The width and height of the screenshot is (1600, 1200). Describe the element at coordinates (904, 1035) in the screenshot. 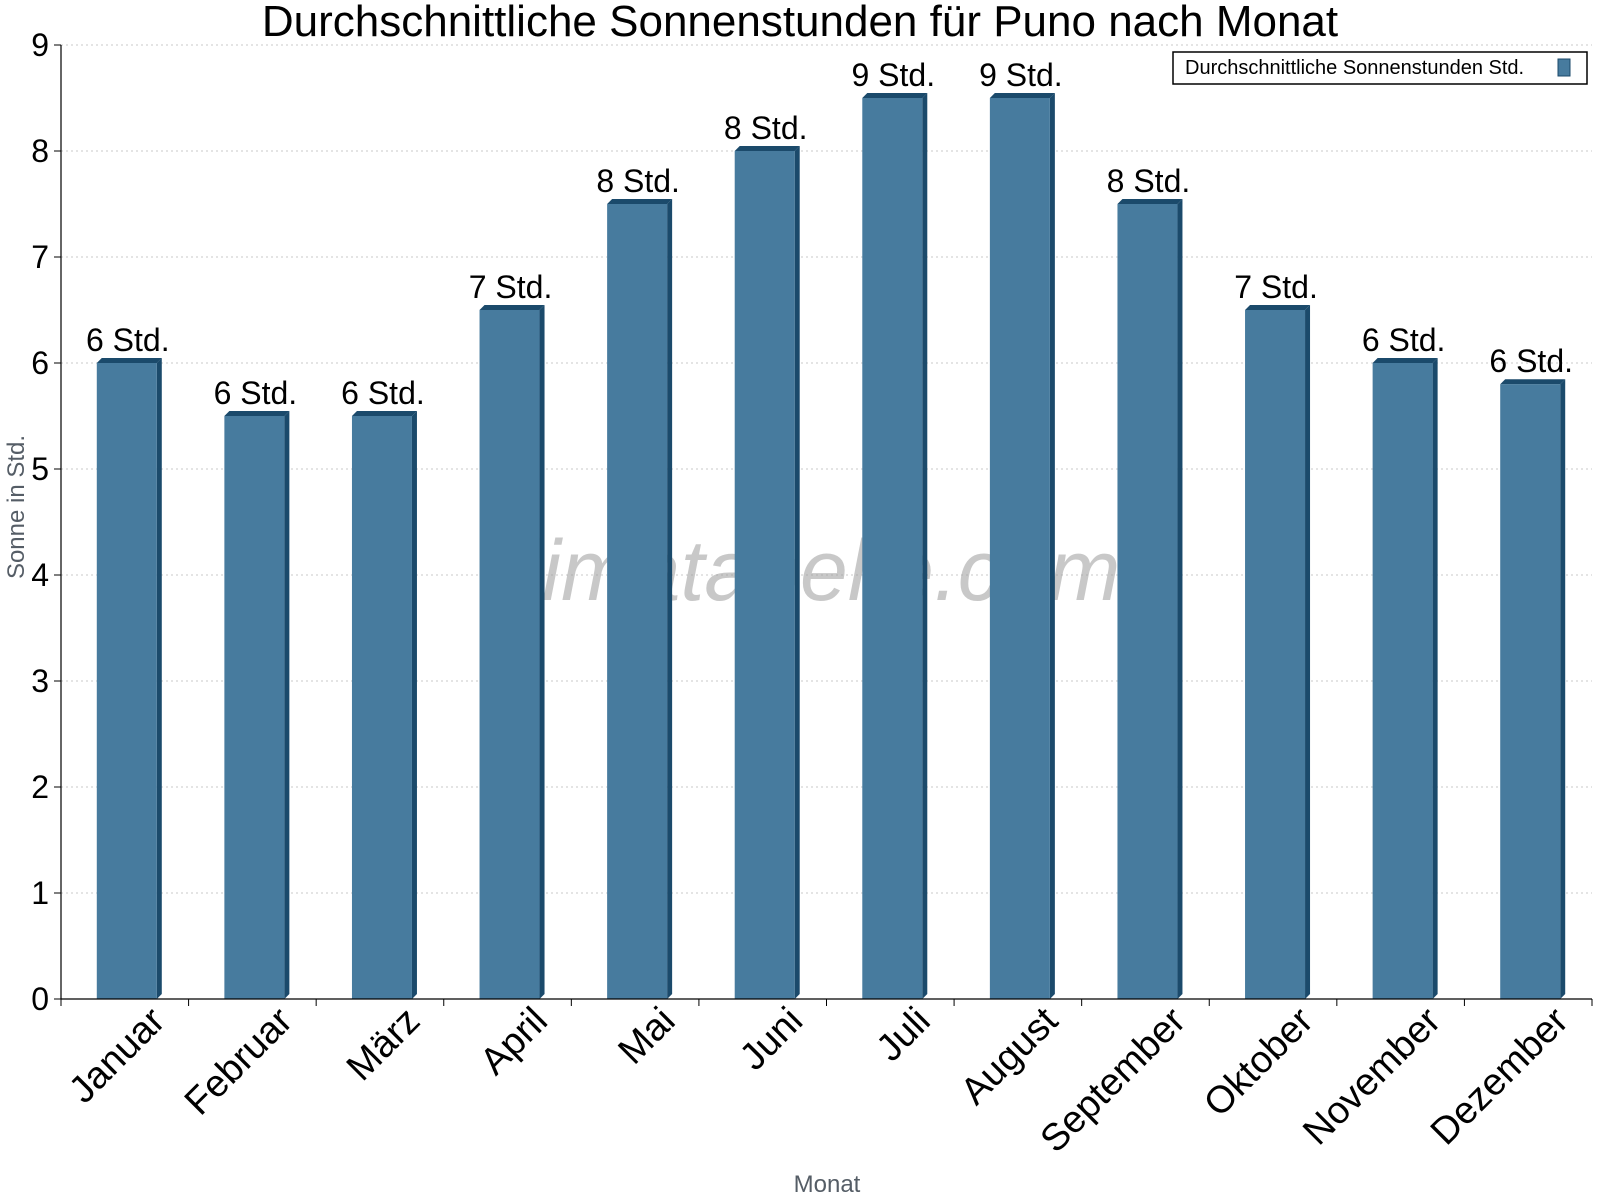

I see `x-tick-label: Juli` at that location.